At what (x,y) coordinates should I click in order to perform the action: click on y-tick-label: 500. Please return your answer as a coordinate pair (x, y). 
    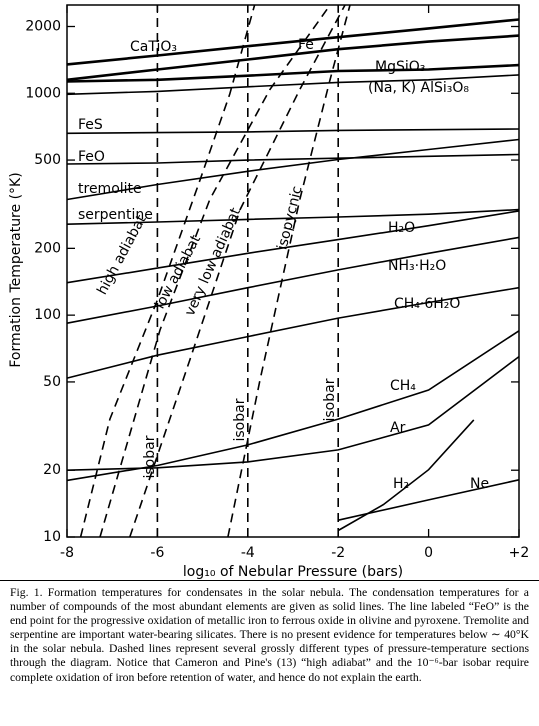
    Looking at the image, I should click on (47, 160).